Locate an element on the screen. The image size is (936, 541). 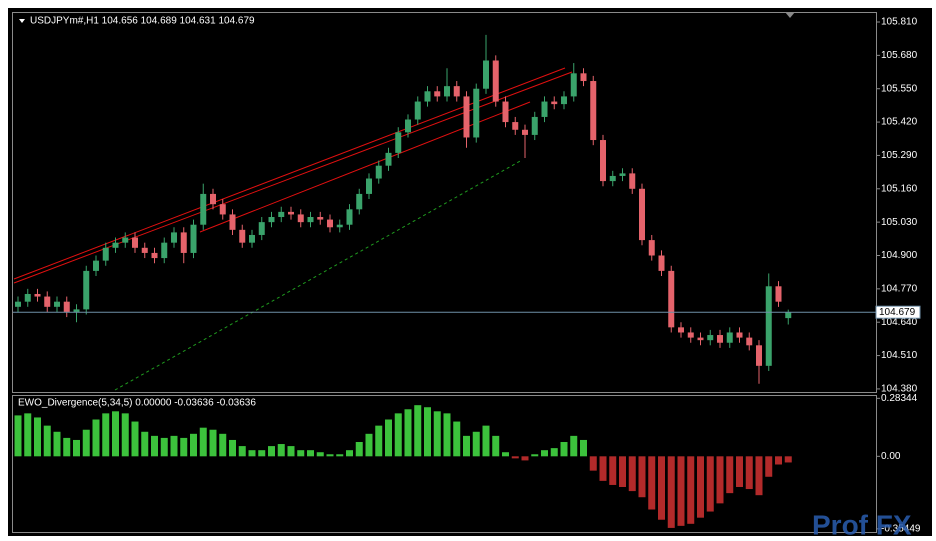
y-tick-label: 104.380 is located at coordinates (899, 389).